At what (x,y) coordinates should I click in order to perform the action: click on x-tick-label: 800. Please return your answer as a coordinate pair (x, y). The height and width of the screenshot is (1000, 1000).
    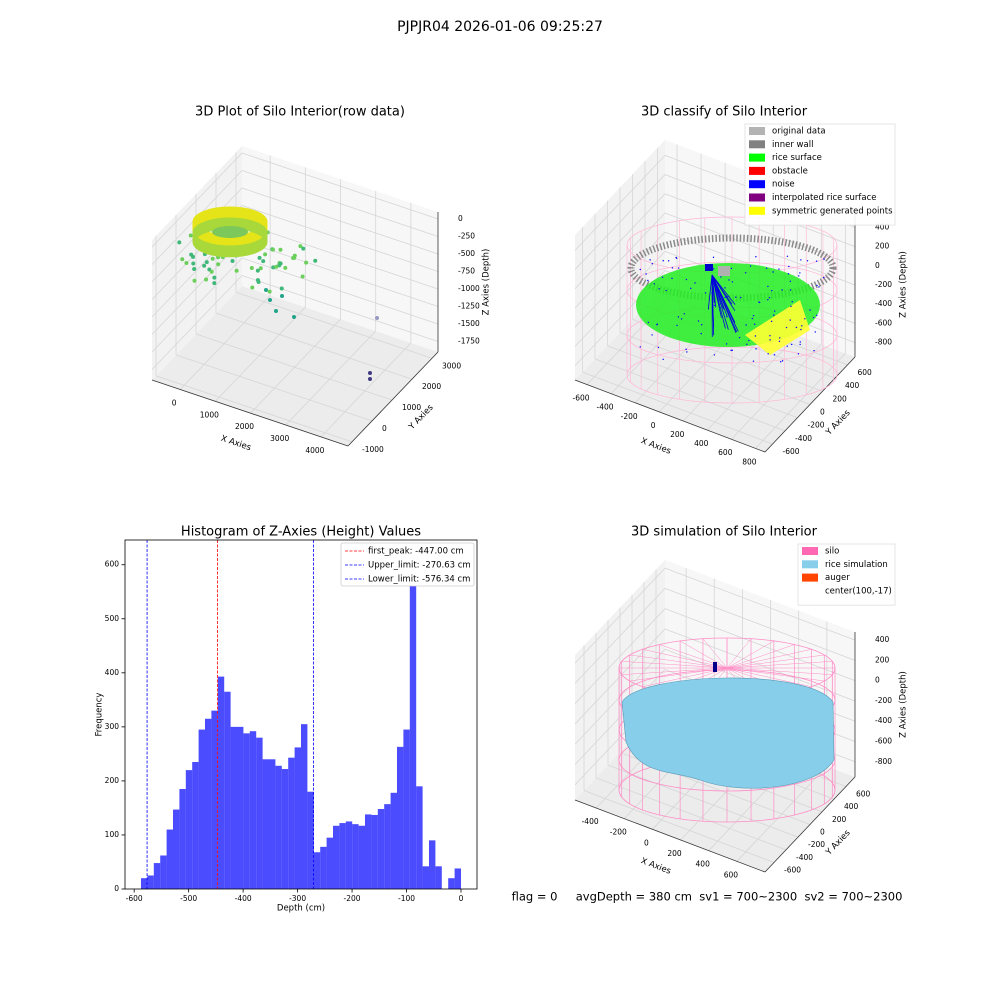
    Looking at the image, I should click on (749, 461).